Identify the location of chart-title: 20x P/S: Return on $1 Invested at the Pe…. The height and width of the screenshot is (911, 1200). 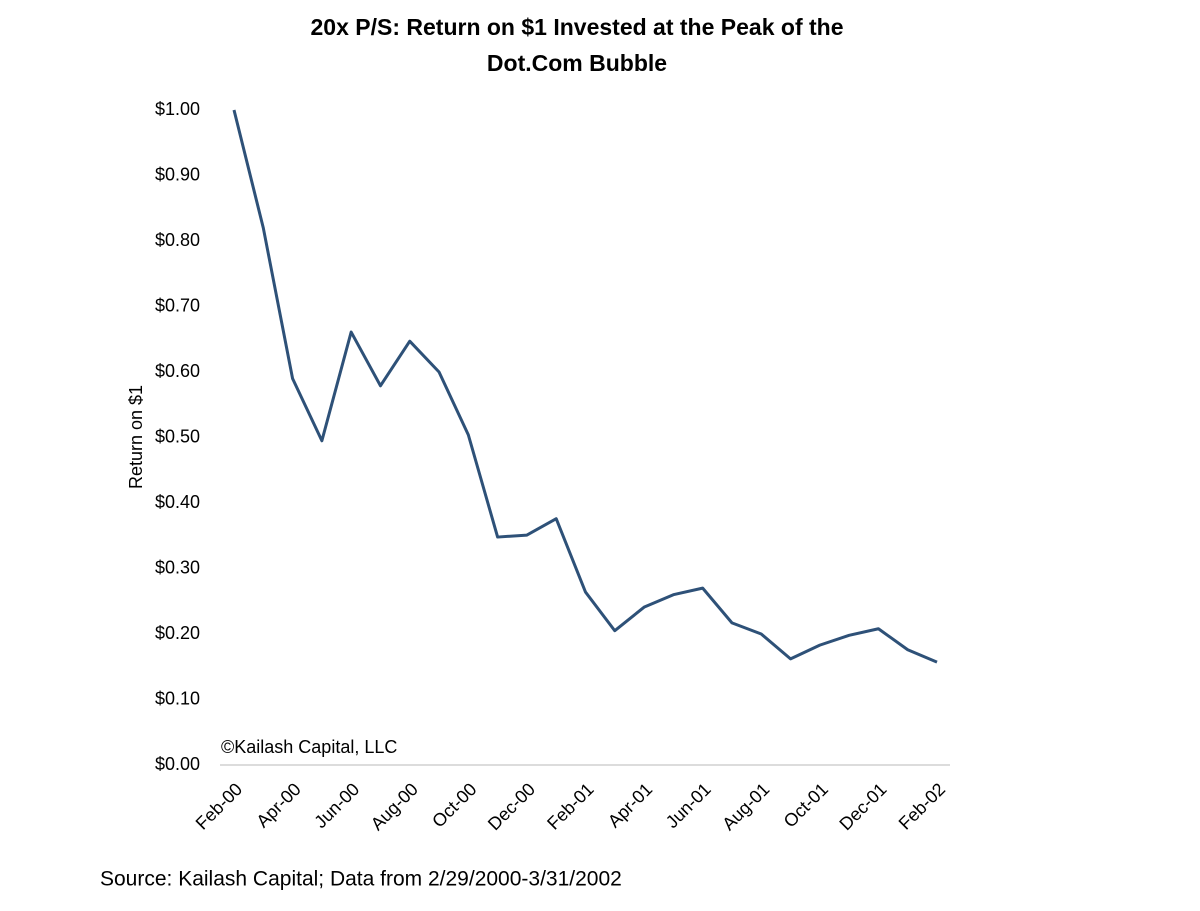
(577, 27).